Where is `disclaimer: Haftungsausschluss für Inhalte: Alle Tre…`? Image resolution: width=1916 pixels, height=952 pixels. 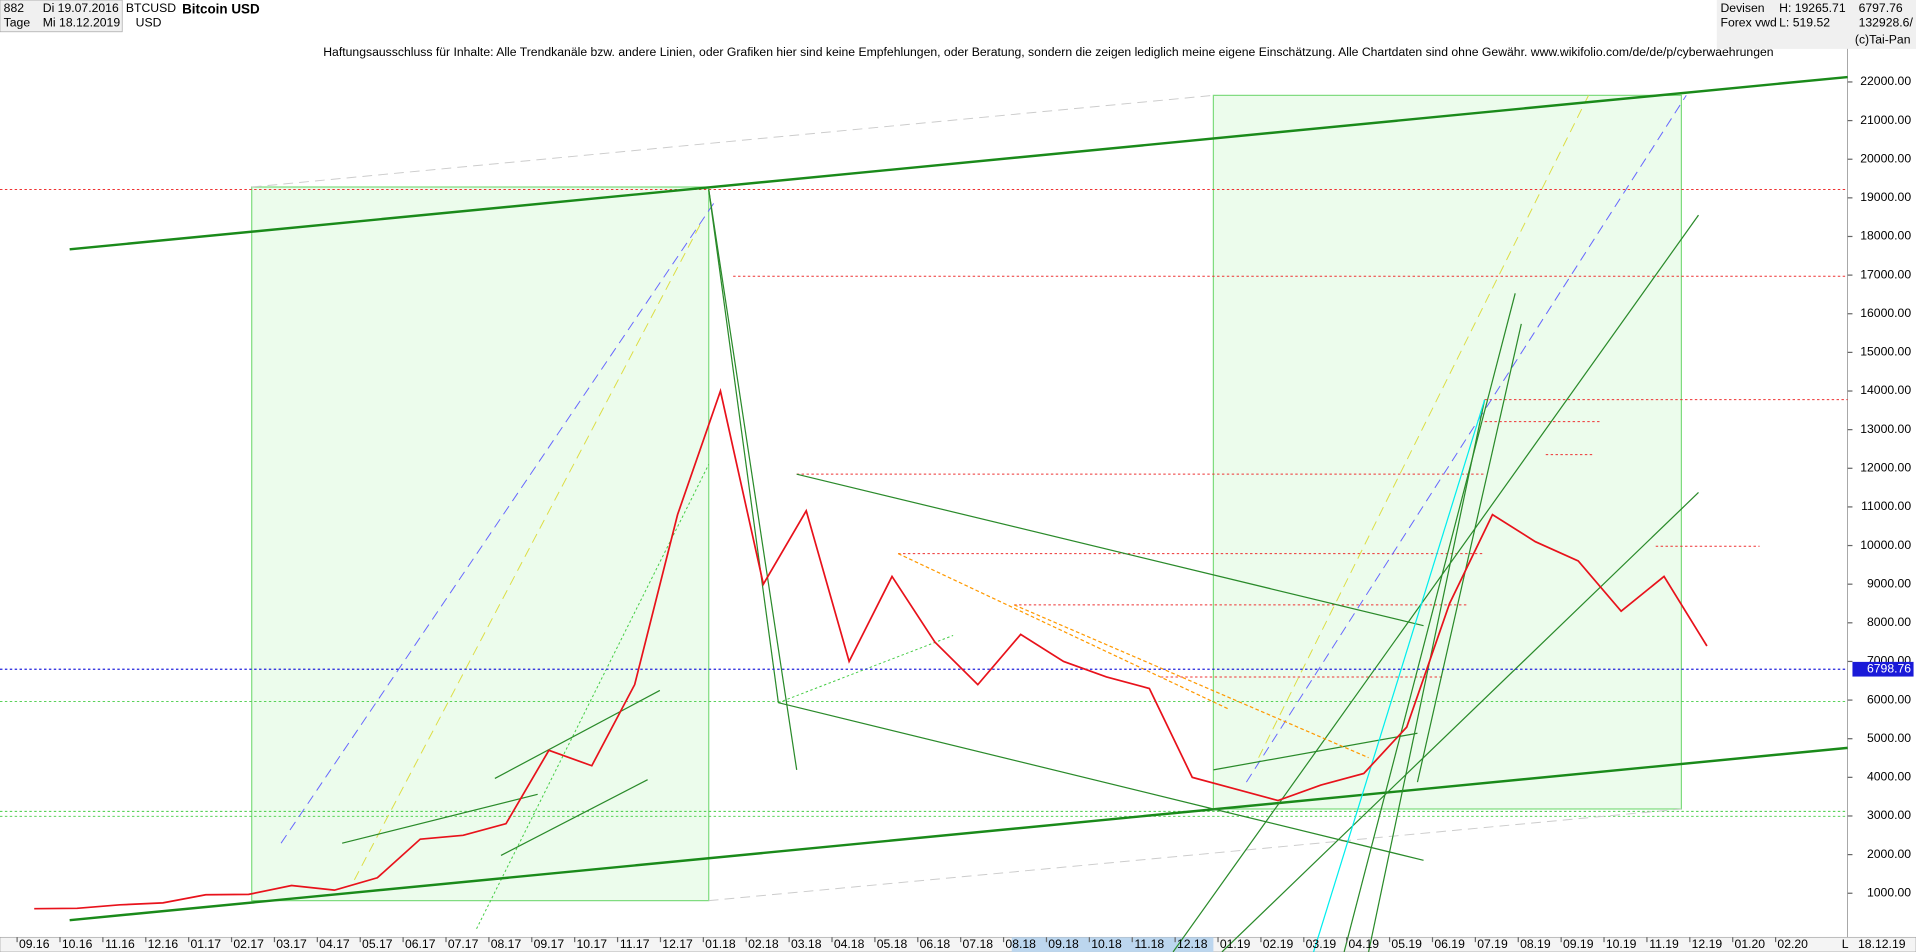 disclaimer: Haftungsausschluss für Inhalte: Alle Tre… is located at coordinates (1048, 52).